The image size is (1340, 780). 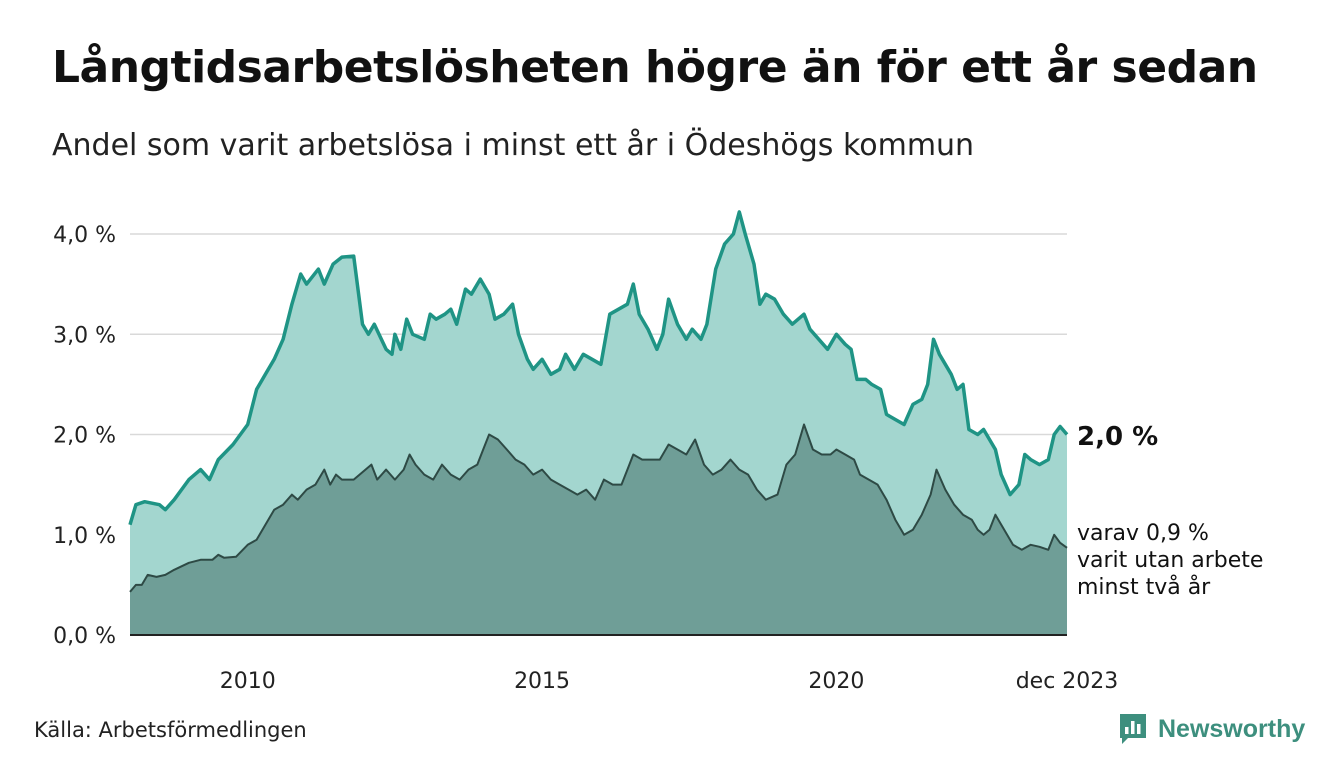 I want to click on brand-name: Newsworthy, so click(x=1232, y=728).